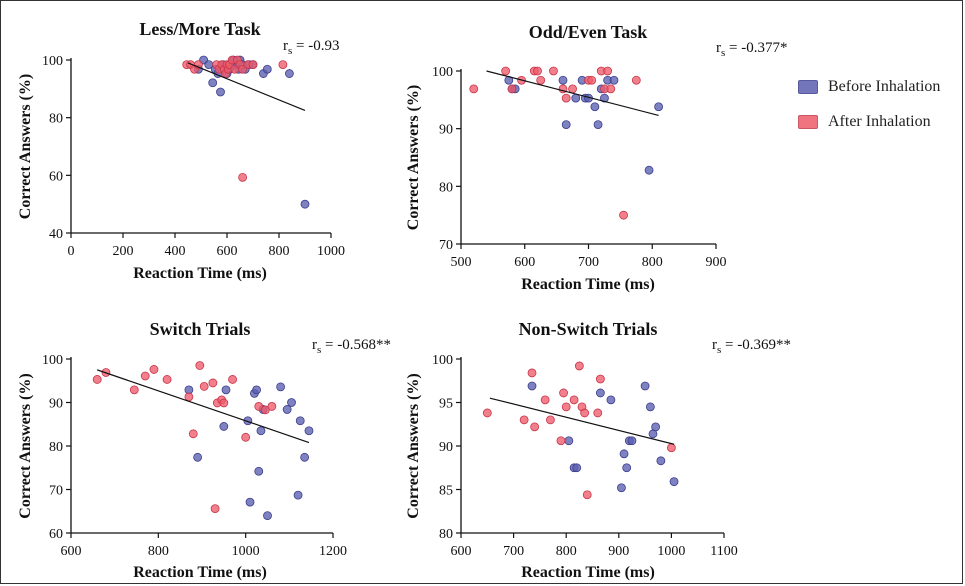 The image size is (965, 586). I want to click on legend-swatch-after, so click(808, 122).